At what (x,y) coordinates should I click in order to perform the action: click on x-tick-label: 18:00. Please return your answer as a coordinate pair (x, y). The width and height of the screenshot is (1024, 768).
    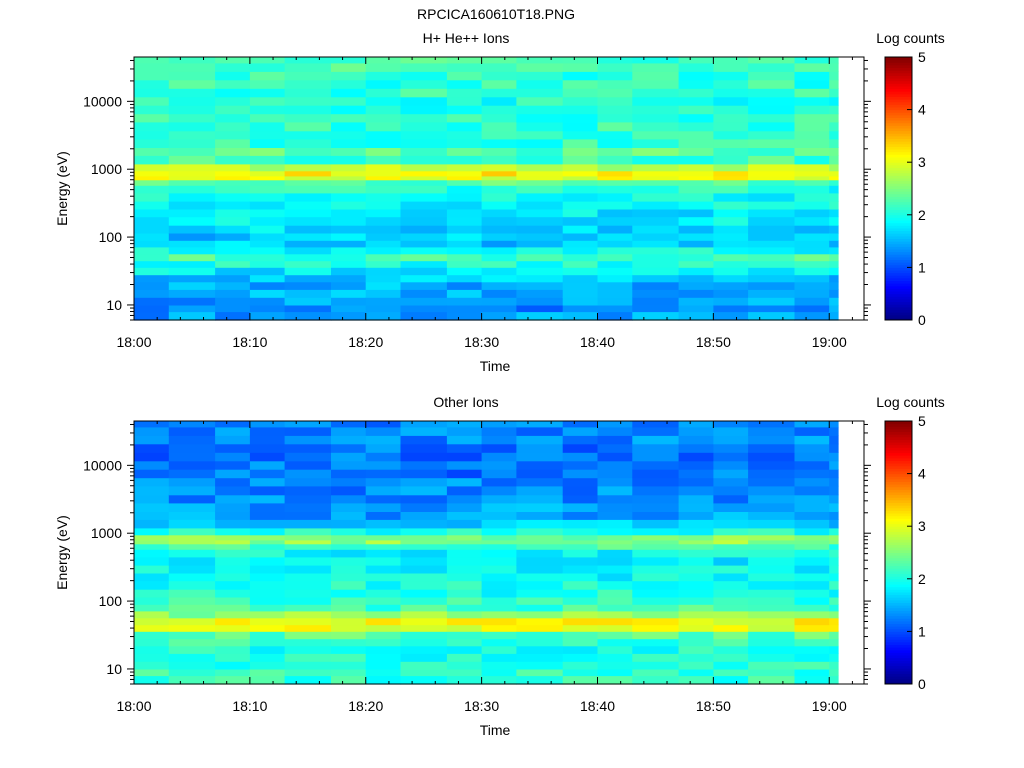
    Looking at the image, I should click on (133, 342).